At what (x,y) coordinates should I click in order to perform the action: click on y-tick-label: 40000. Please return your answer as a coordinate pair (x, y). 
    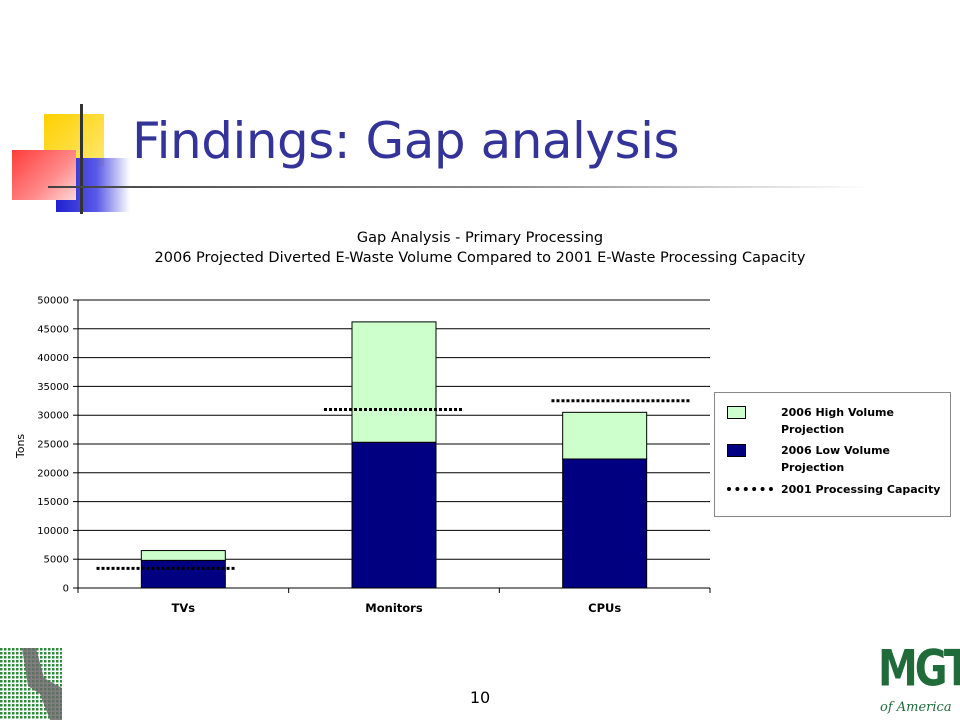
    Looking at the image, I should click on (53, 358).